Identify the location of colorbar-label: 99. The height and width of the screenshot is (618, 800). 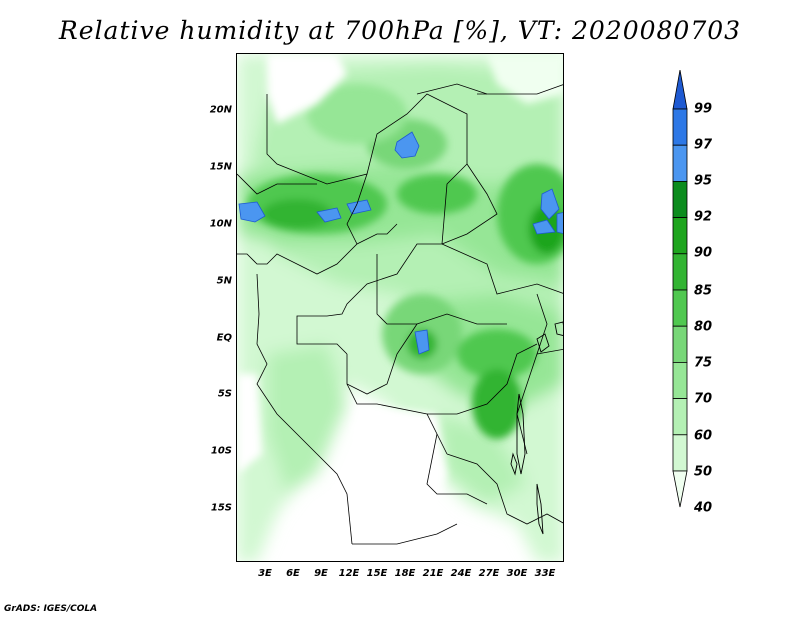
(703, 109).